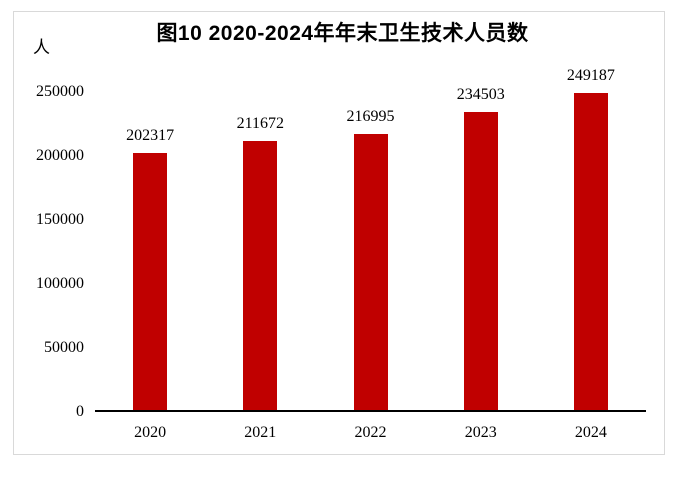  I want to click on y-tick-label: 100000, so click(60, 283).